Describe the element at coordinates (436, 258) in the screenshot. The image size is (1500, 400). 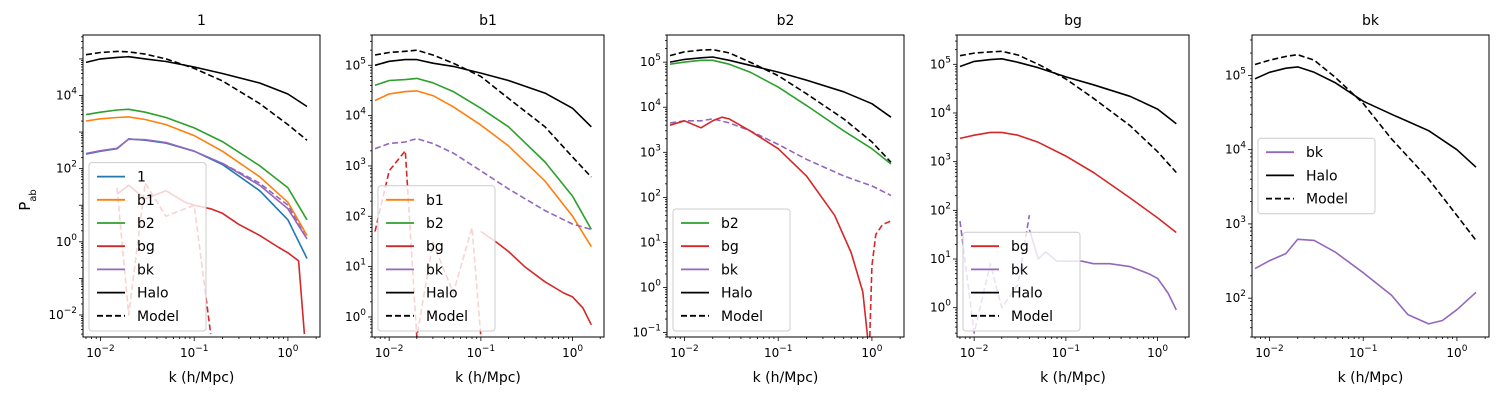
I see `legend: b1 b2 bg bk Halo Model` at that location.